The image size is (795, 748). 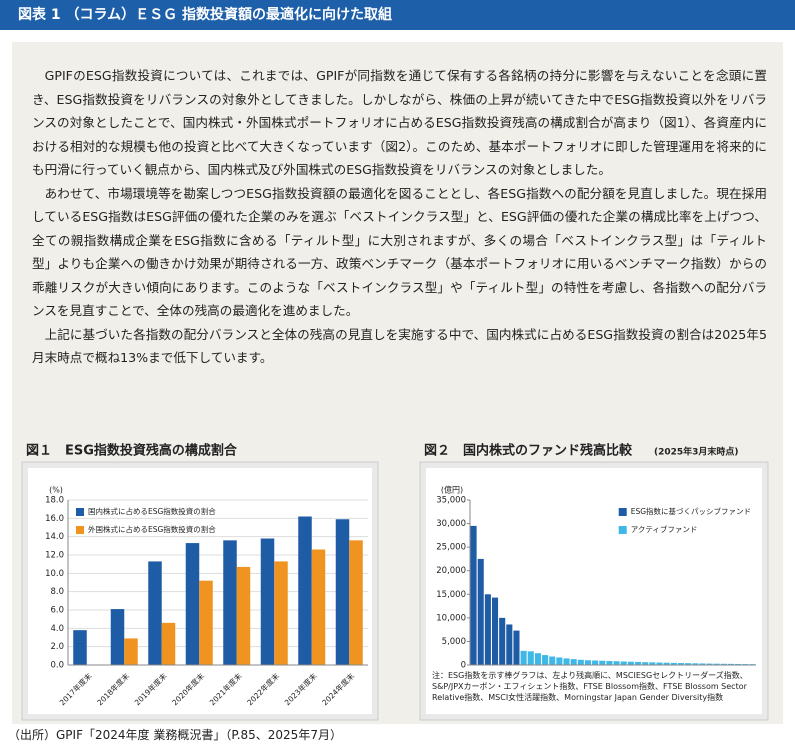 What do you see at coordinates (152, 529) in the screenshot?
I see `legend-label: 外国株式に占めるESG指数投資の割合` at bounding box center [152, 529].